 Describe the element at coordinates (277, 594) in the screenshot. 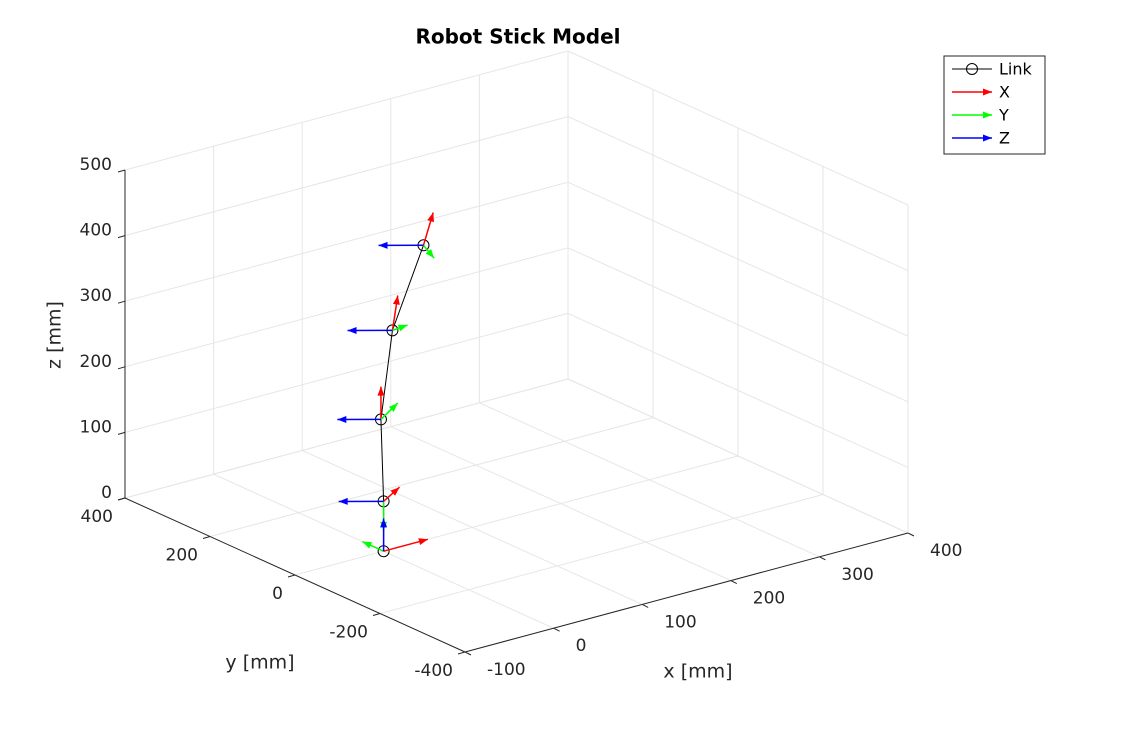

I see `y-tick-label: 0` at that location.